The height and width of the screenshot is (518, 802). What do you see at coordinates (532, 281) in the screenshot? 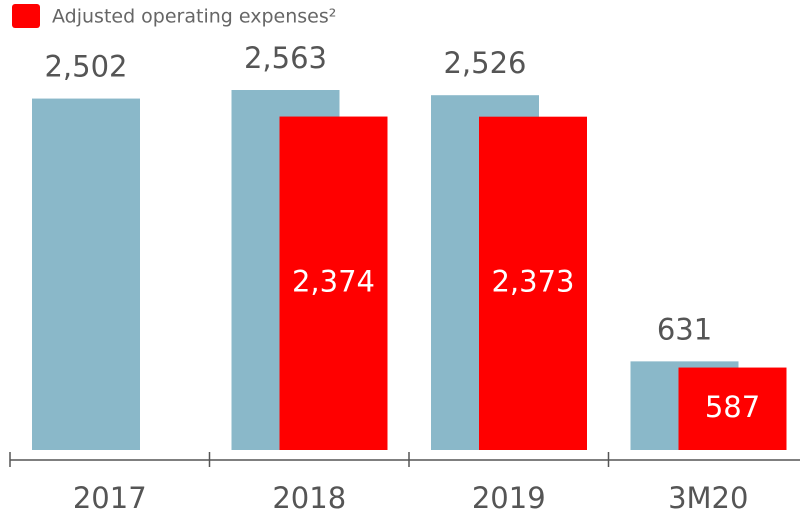
I see `value-label: 2,373` at bounding box center [532, 281].